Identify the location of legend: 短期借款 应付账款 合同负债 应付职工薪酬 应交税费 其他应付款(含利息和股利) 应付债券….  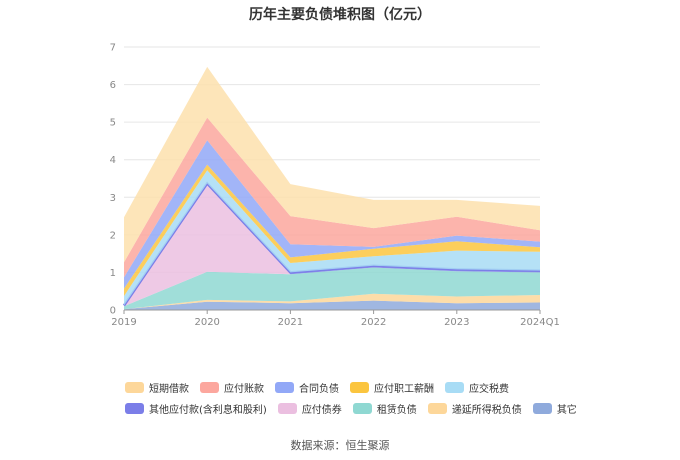
(351, 398).